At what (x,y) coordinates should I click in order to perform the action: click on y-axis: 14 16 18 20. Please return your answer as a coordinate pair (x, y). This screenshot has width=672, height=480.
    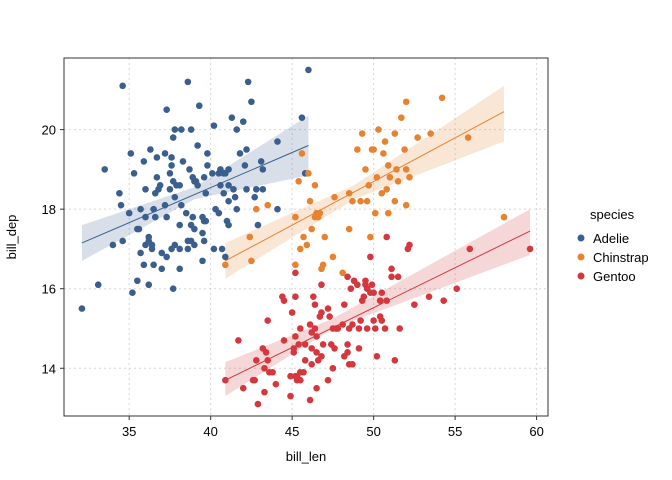
    Looking at the image, I should click on (53, 249).